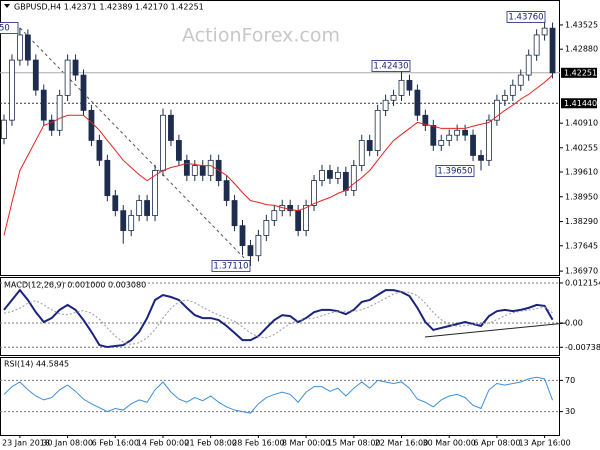 The width and height of the screenshot is (600, 450). What do you see at coordinates (581, 24) in the screenshot?
I see `y-tick-label: 1.43525` at bounding box center [581, 24].